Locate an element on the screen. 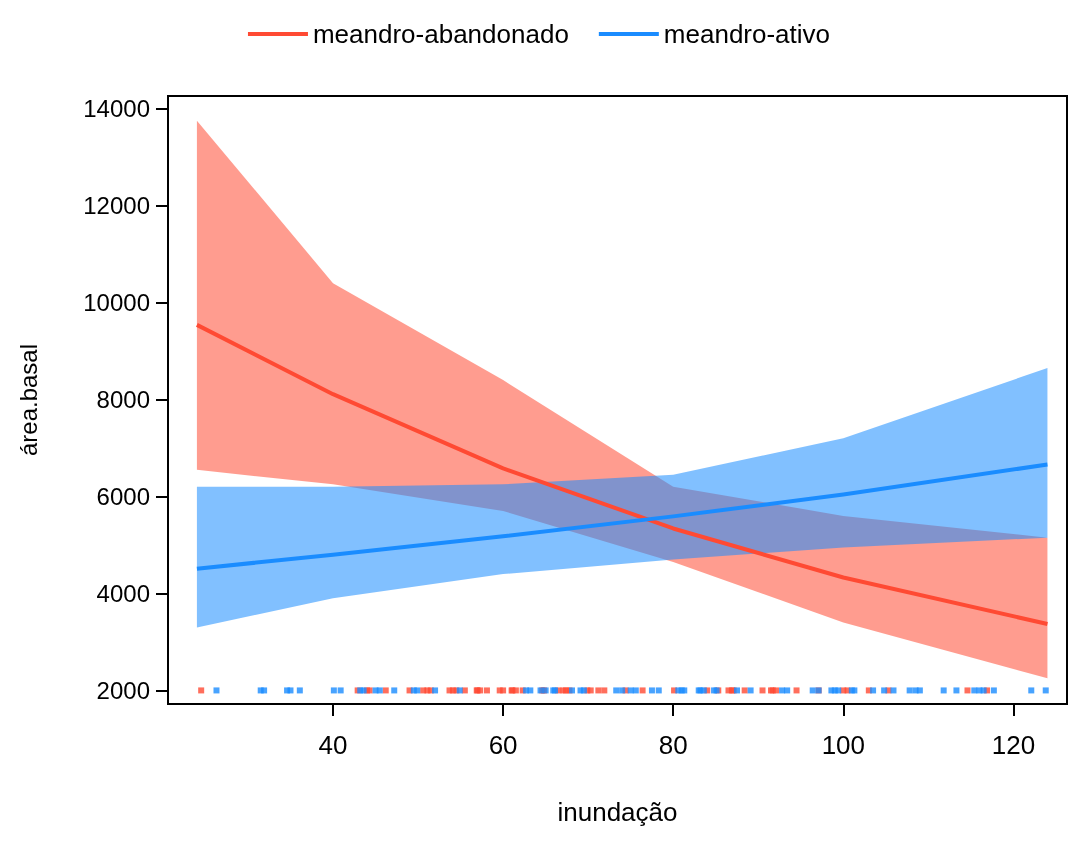 The width and height of the screenshot is (1078, 861). y-tick-label: 4000 is located at coordinates (123, 593).